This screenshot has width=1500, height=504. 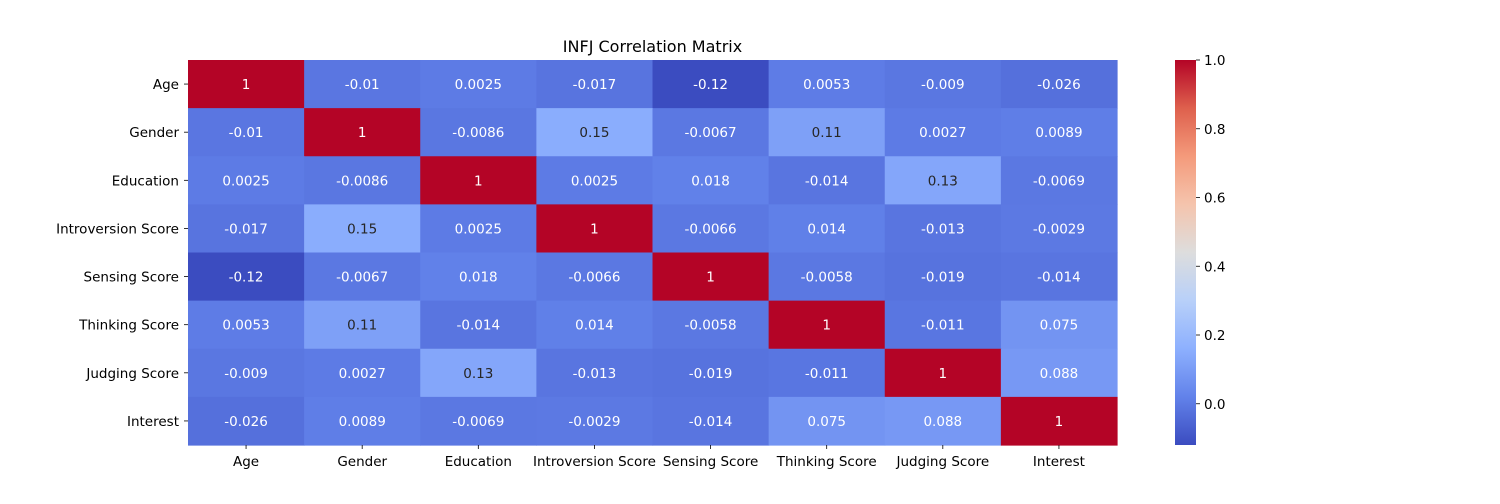 What do you see at coordinates (1200, 249) in the screenshot?
I see `colorbar: 0.0 0.2 0.4 0.6 0.8 1.0` at bounding box center [1200, 249].